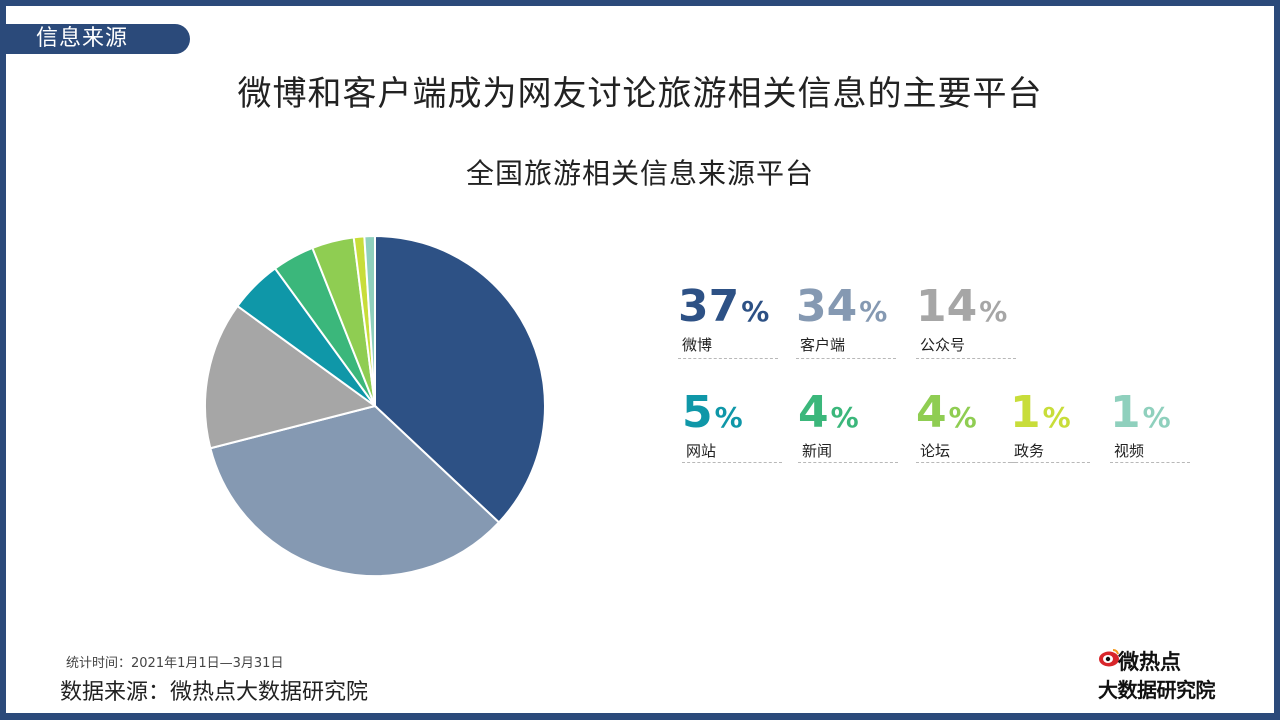 Image resolution: width=1280 pixels, height=720 pixels. Describe the element at coordinates (1109, 658) in the screenshot. I see `weibo-eye-icon` at that location.